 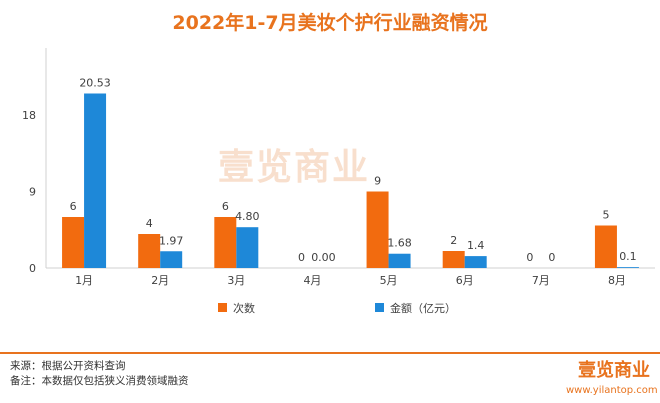 What do you see at coordinates (465, 280) in the screenshot?
I see `x-tick-label: 6月` at bounding box center [465, 280].